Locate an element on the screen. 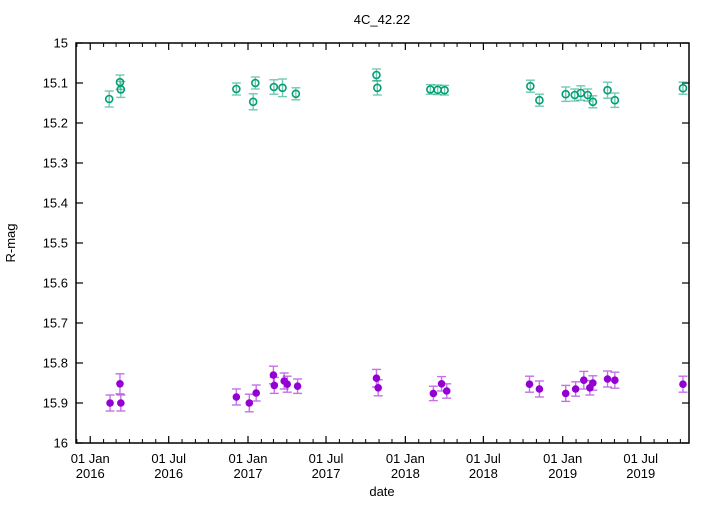  y-axis-label: R-mag is located at coordinates (10, 242).